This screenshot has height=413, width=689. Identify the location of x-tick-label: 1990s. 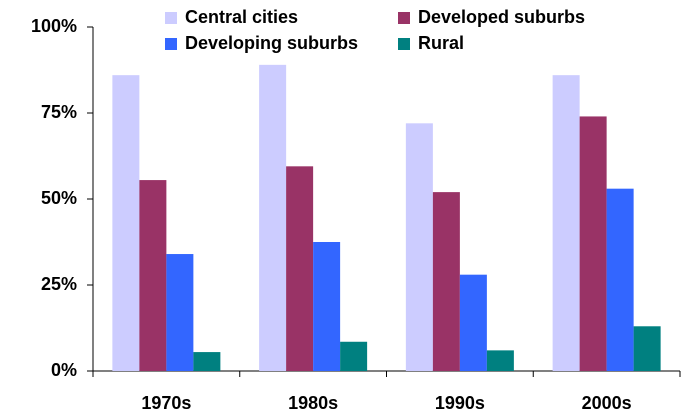
(460, 403).